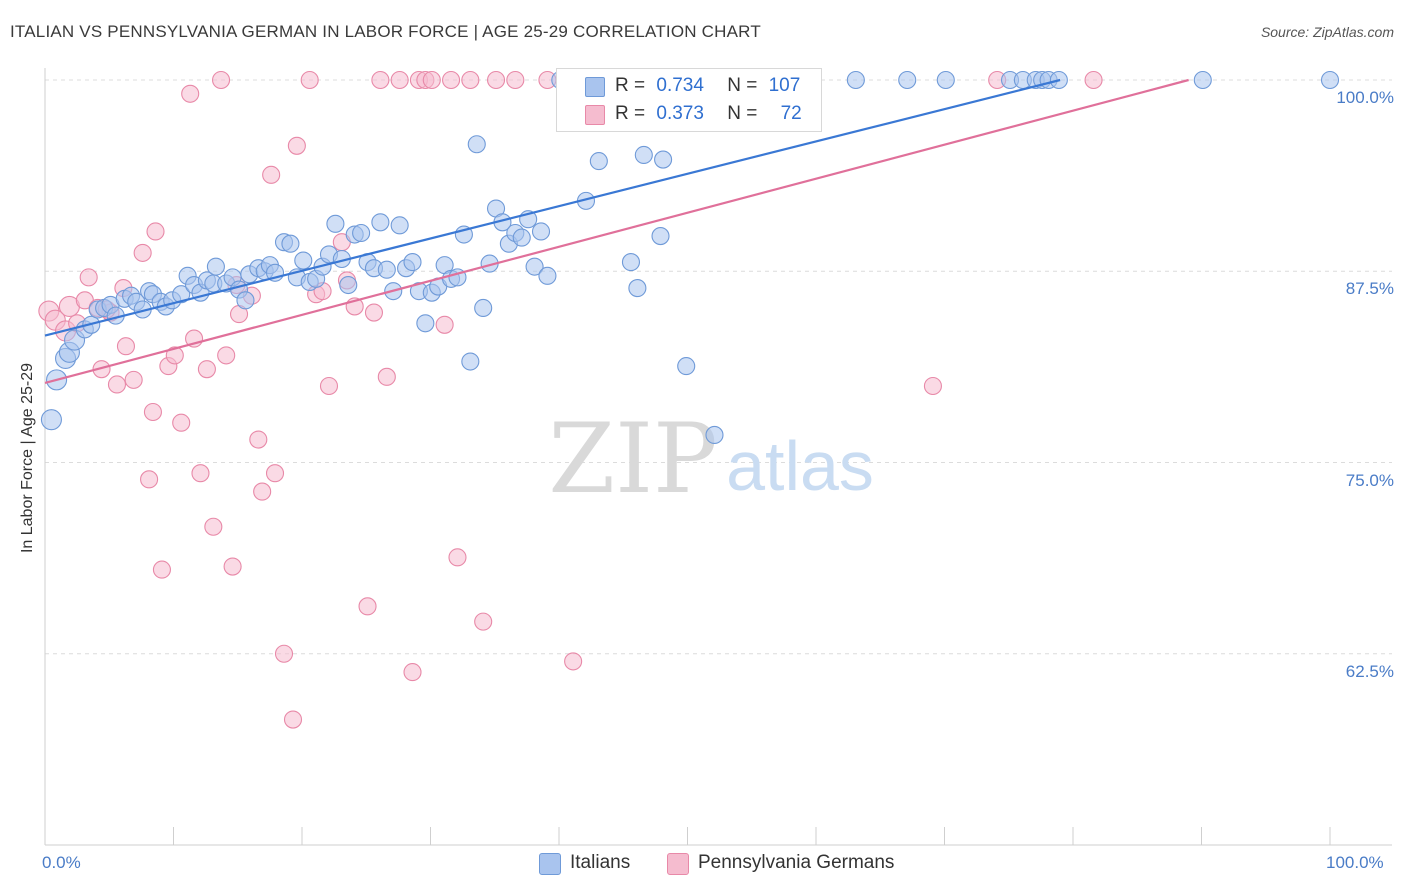 This screenshot has width=1406, height=892. Describe the element at coordinates (708, 115) in the screenshot. I see `pennsylvania-stats: R = 0.373 N = 72` at that location.